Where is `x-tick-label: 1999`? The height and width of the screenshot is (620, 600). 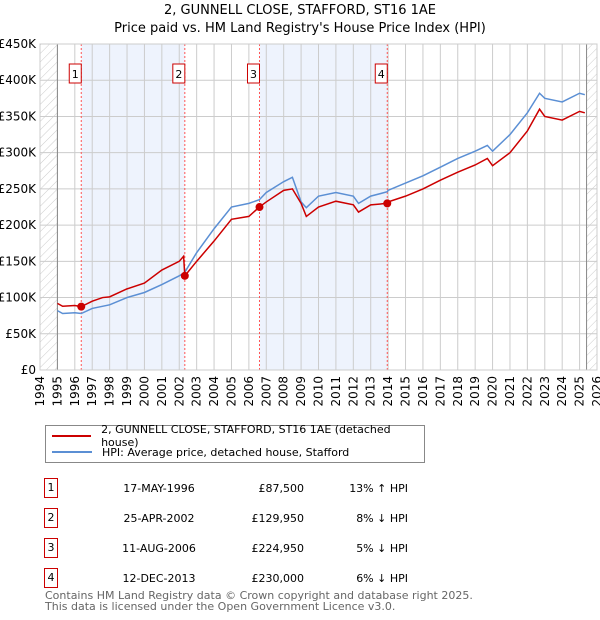 x-tick-label: 1999 is located at coordinates (127, 391).